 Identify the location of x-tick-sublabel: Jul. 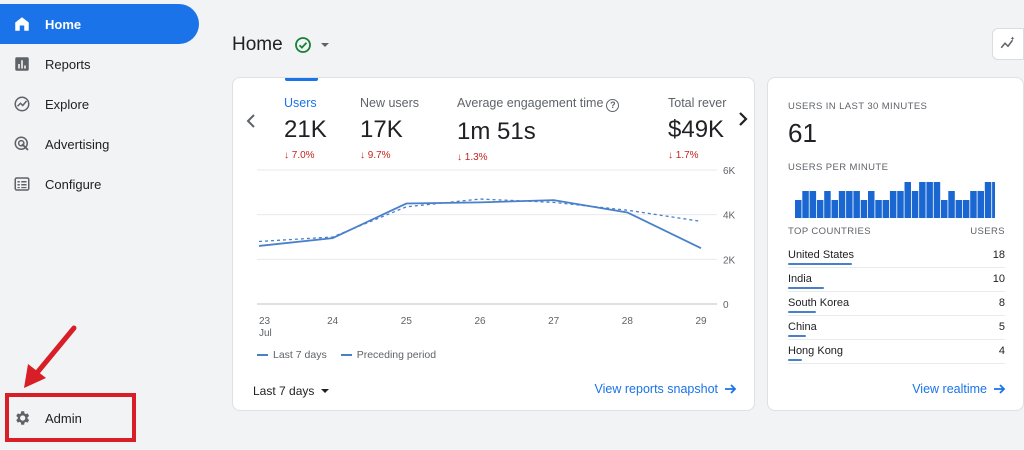
(265, 333).